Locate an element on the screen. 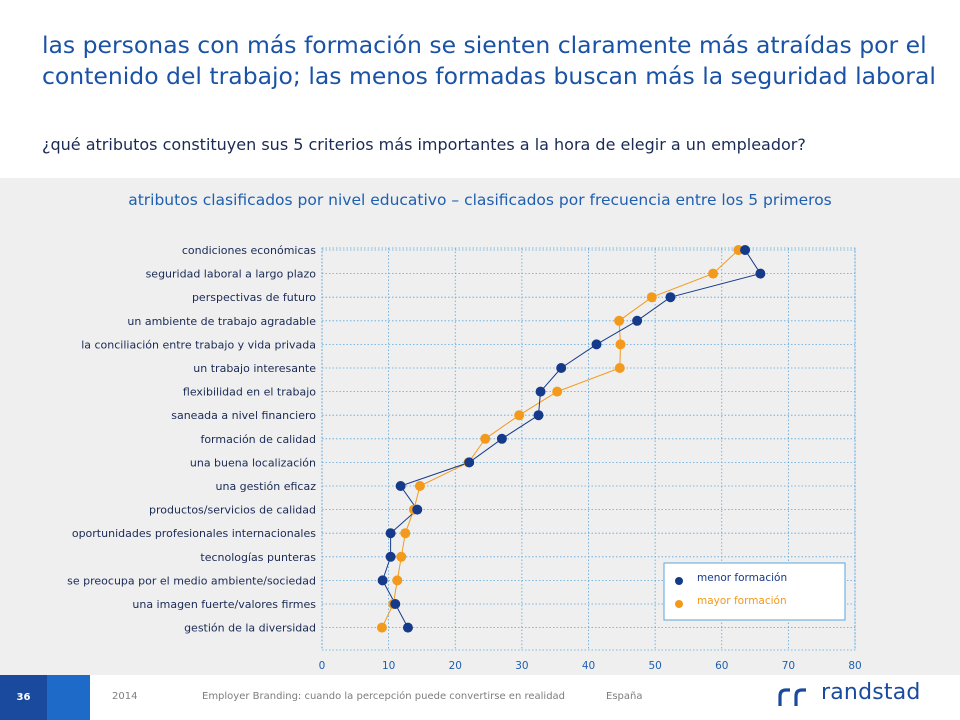 The width and height of the screenshot is (960, 720). x-tick-label: 60 is located at coordinates (721, 666).